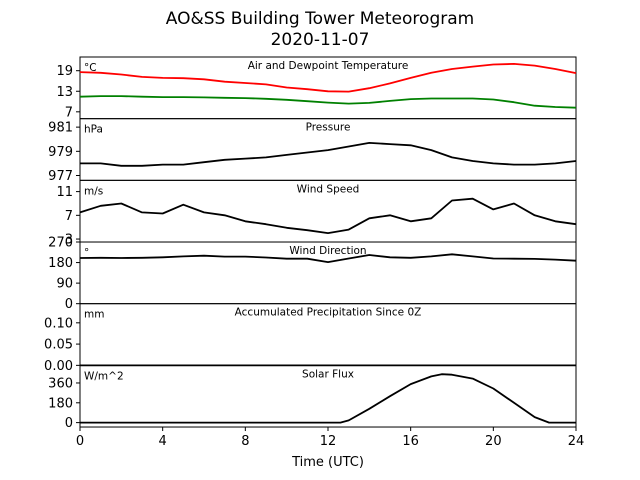 The width and height of the screenshot is (640, 480). What do you see at coordinates (86, 253) in the screenshot?
I see `panel-unit-label: °` at bounding box center [86, 253].